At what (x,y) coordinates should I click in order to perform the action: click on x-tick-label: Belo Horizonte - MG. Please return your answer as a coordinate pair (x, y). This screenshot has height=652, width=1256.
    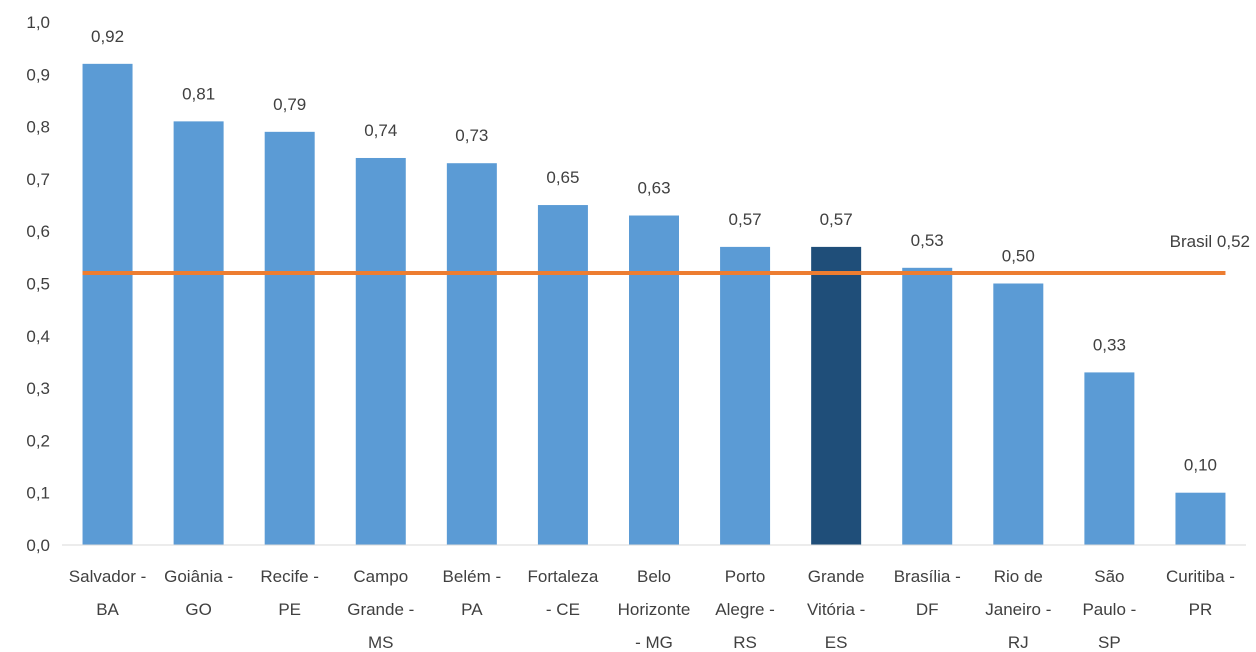
    Looking at the image, I should click on (654, 609).